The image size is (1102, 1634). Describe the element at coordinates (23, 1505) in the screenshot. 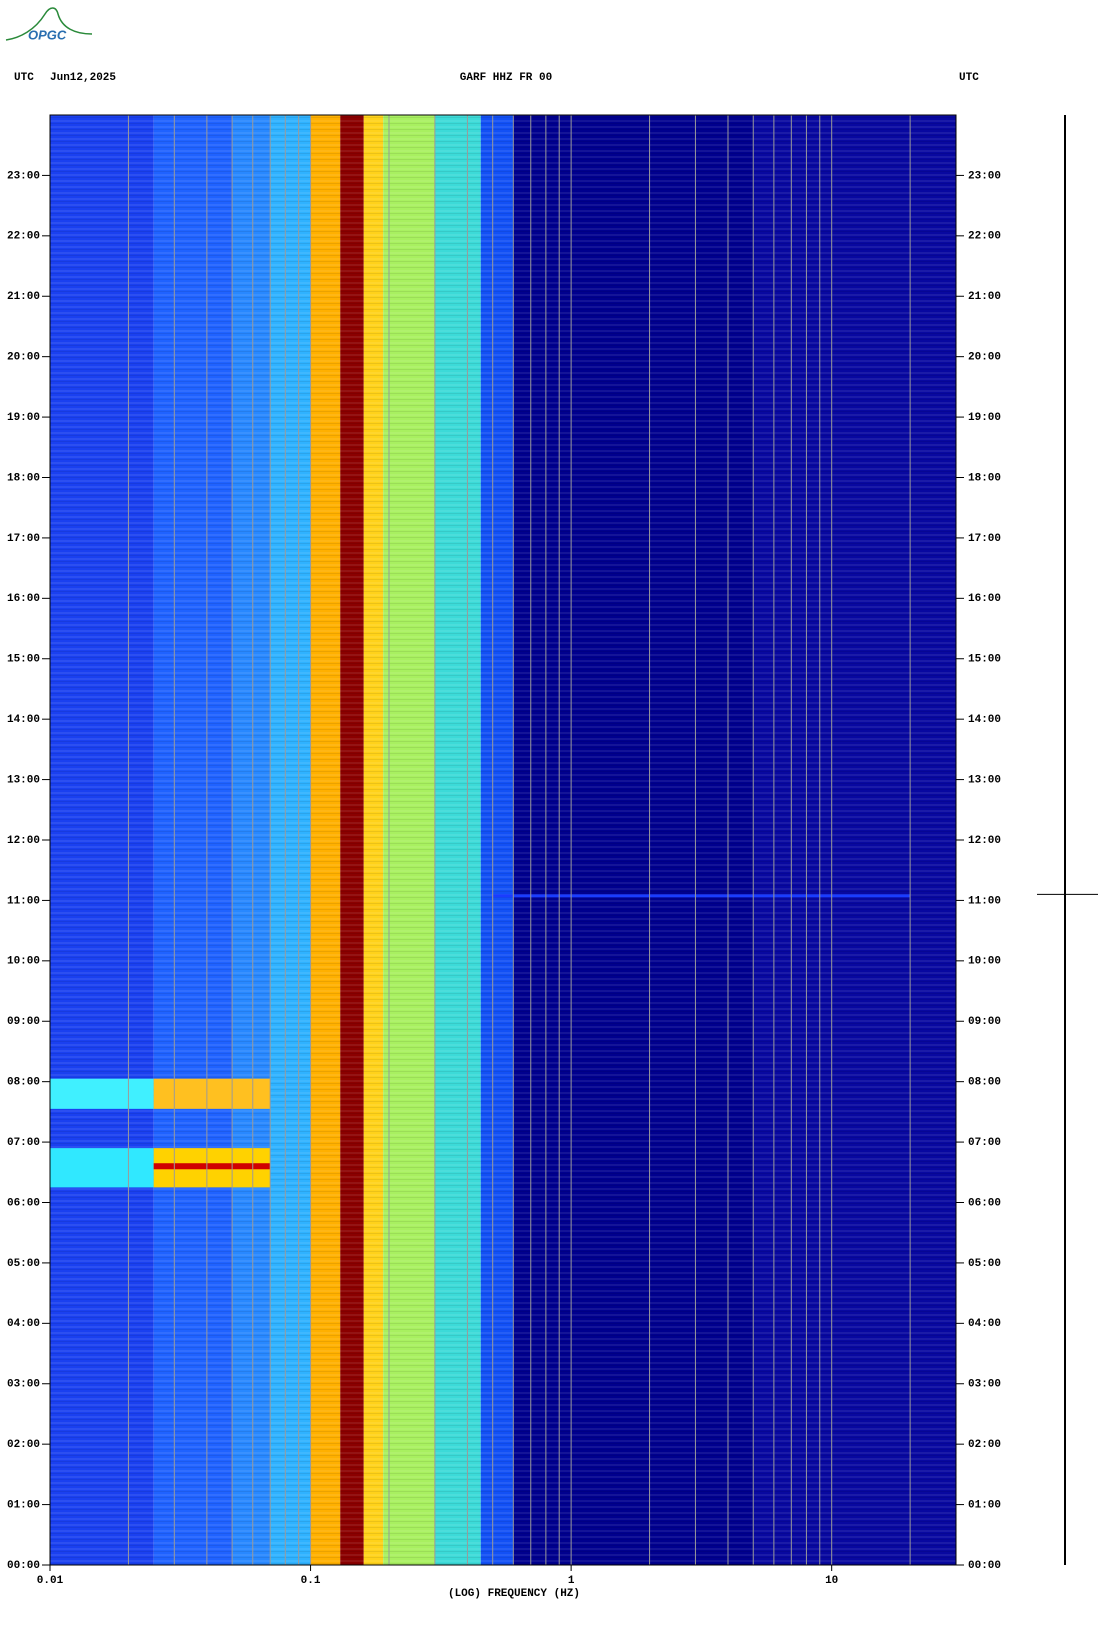

I see `y-tick-label: 01:00` at that location.